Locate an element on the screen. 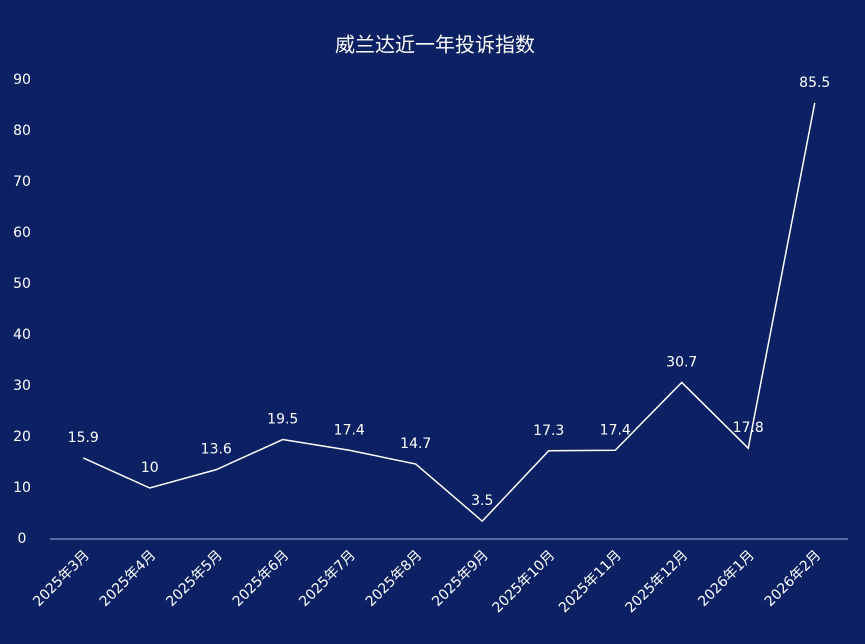  data-label: 15.9 is located at coordinates (83, 438).